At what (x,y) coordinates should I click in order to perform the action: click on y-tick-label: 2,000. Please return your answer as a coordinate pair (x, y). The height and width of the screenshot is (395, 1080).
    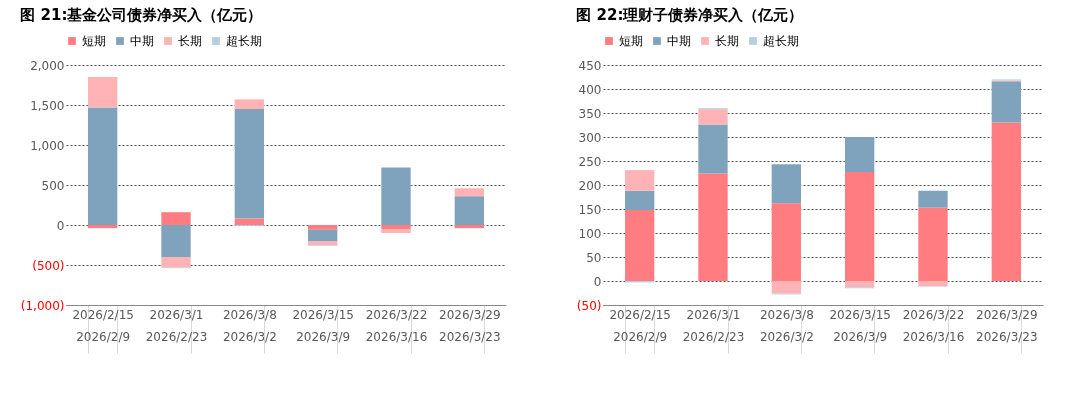
    Looking at the image, I should click on (47, 65).